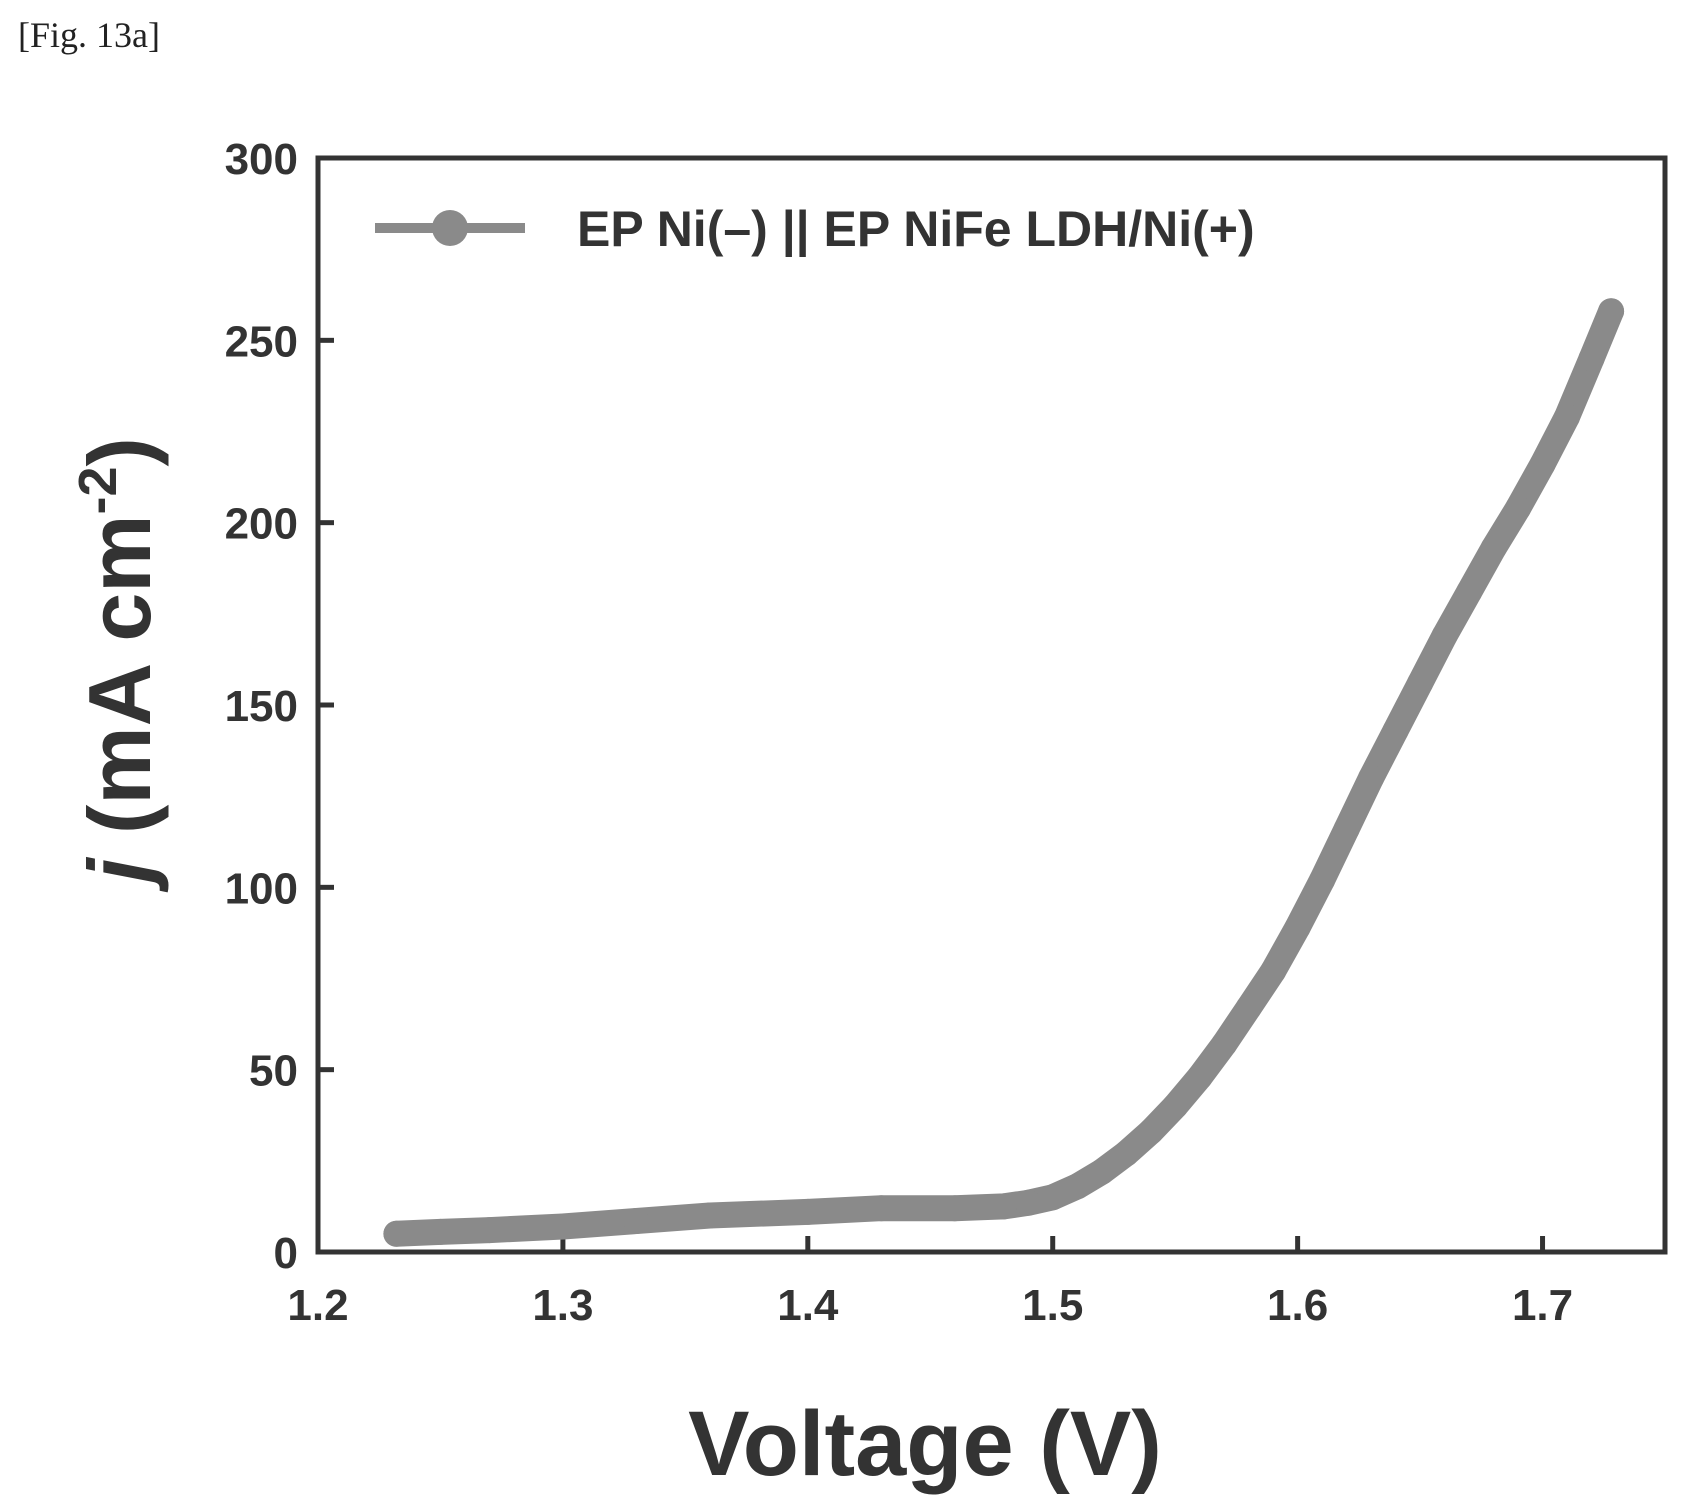 The width and height of the screenshot is (1695, 1508). I want to click on y-axis-title: j (mA cm-2), so click(118, 665).